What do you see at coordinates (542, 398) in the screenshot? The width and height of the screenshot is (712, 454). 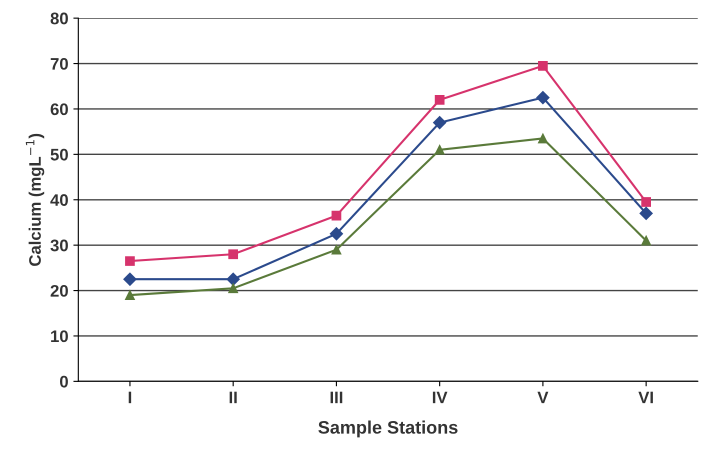 I see `x-tick-label: V` at bounding box center [542, 398].